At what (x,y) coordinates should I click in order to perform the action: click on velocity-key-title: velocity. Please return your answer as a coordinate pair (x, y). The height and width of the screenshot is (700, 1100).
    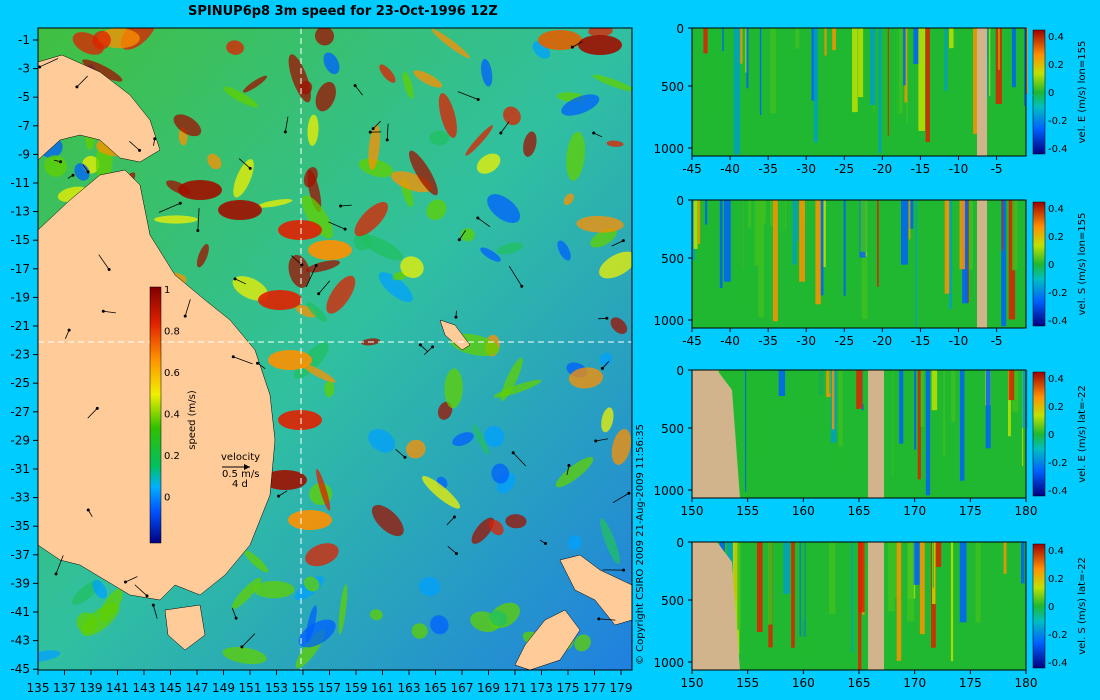
    Looking at the image, I should click on (240, 457).